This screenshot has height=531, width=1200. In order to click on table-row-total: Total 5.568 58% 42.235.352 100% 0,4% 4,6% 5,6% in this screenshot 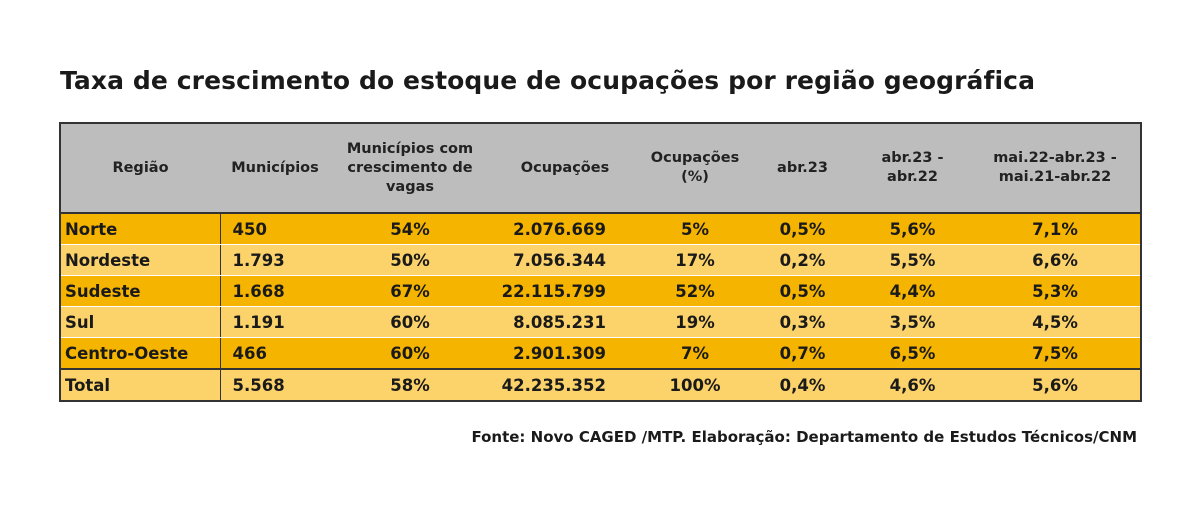, I will do `click(600, 384)`.